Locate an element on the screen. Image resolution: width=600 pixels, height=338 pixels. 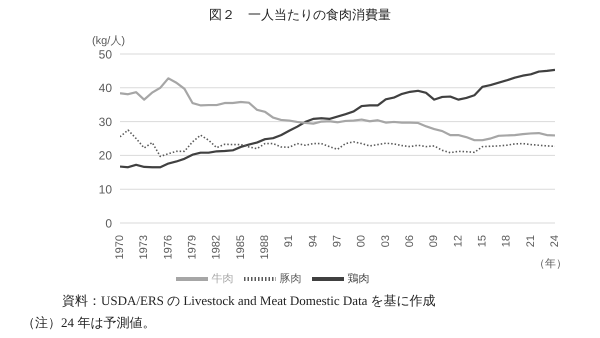
x-tick-label: 09 is located at coordinates (434, 241).